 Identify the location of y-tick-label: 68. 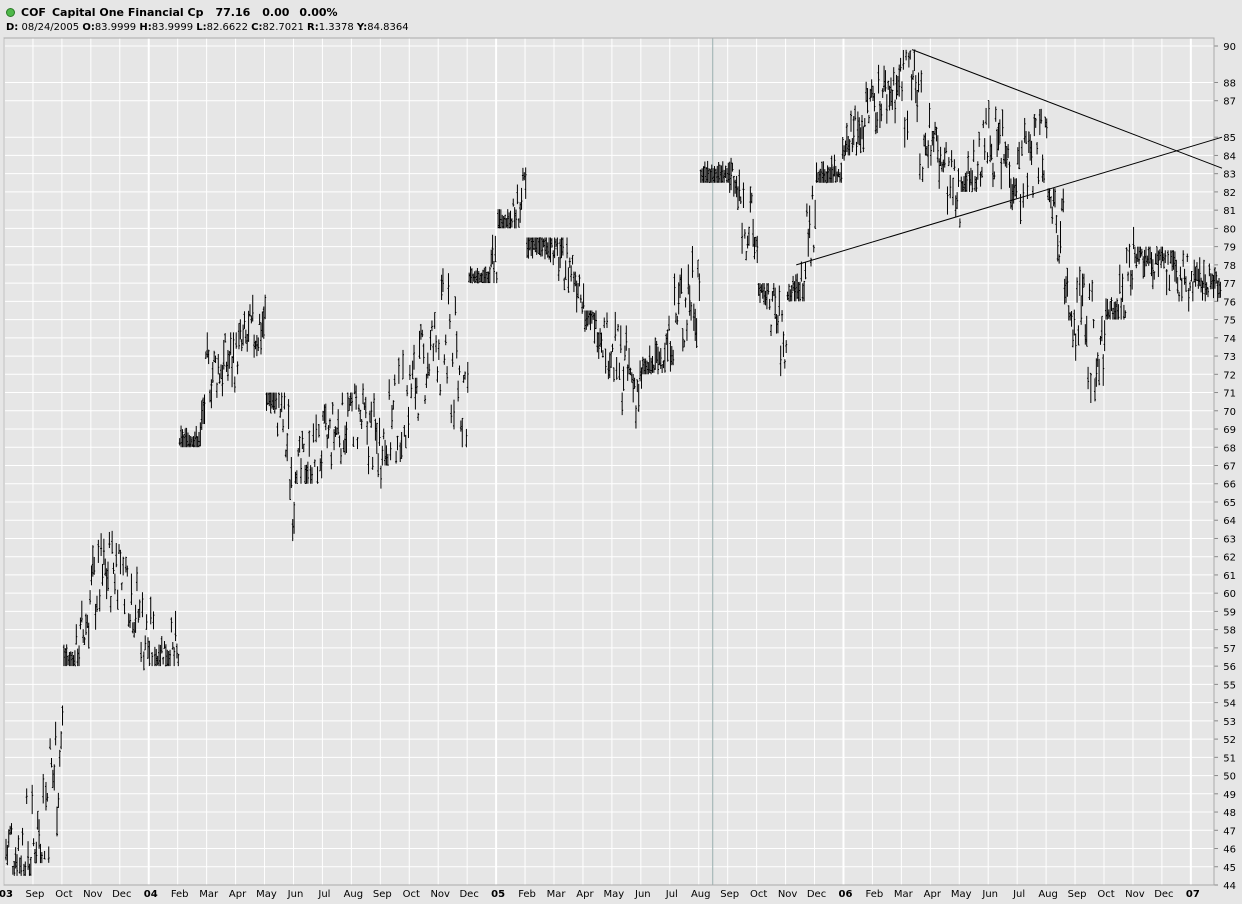
(1229, 448).